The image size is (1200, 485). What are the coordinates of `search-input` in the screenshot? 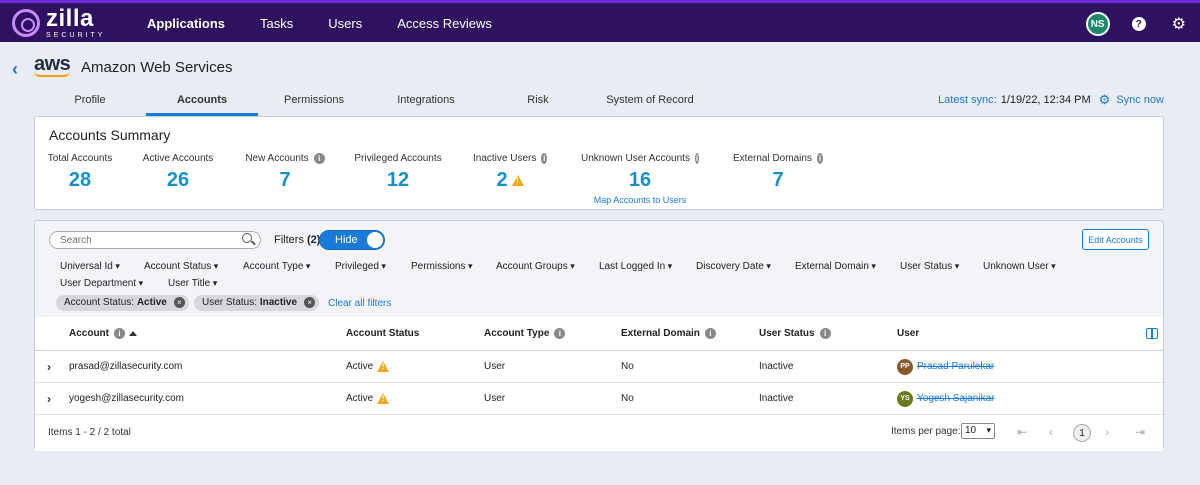 It's located at (140, 240).